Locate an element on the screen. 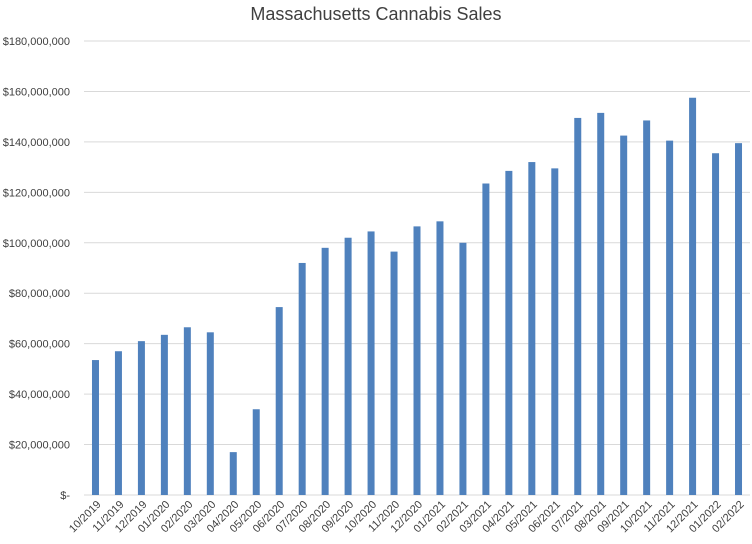 The image size is (752, 544). y-tick-label: $20,000,000 is located at coordinates (39, 446).